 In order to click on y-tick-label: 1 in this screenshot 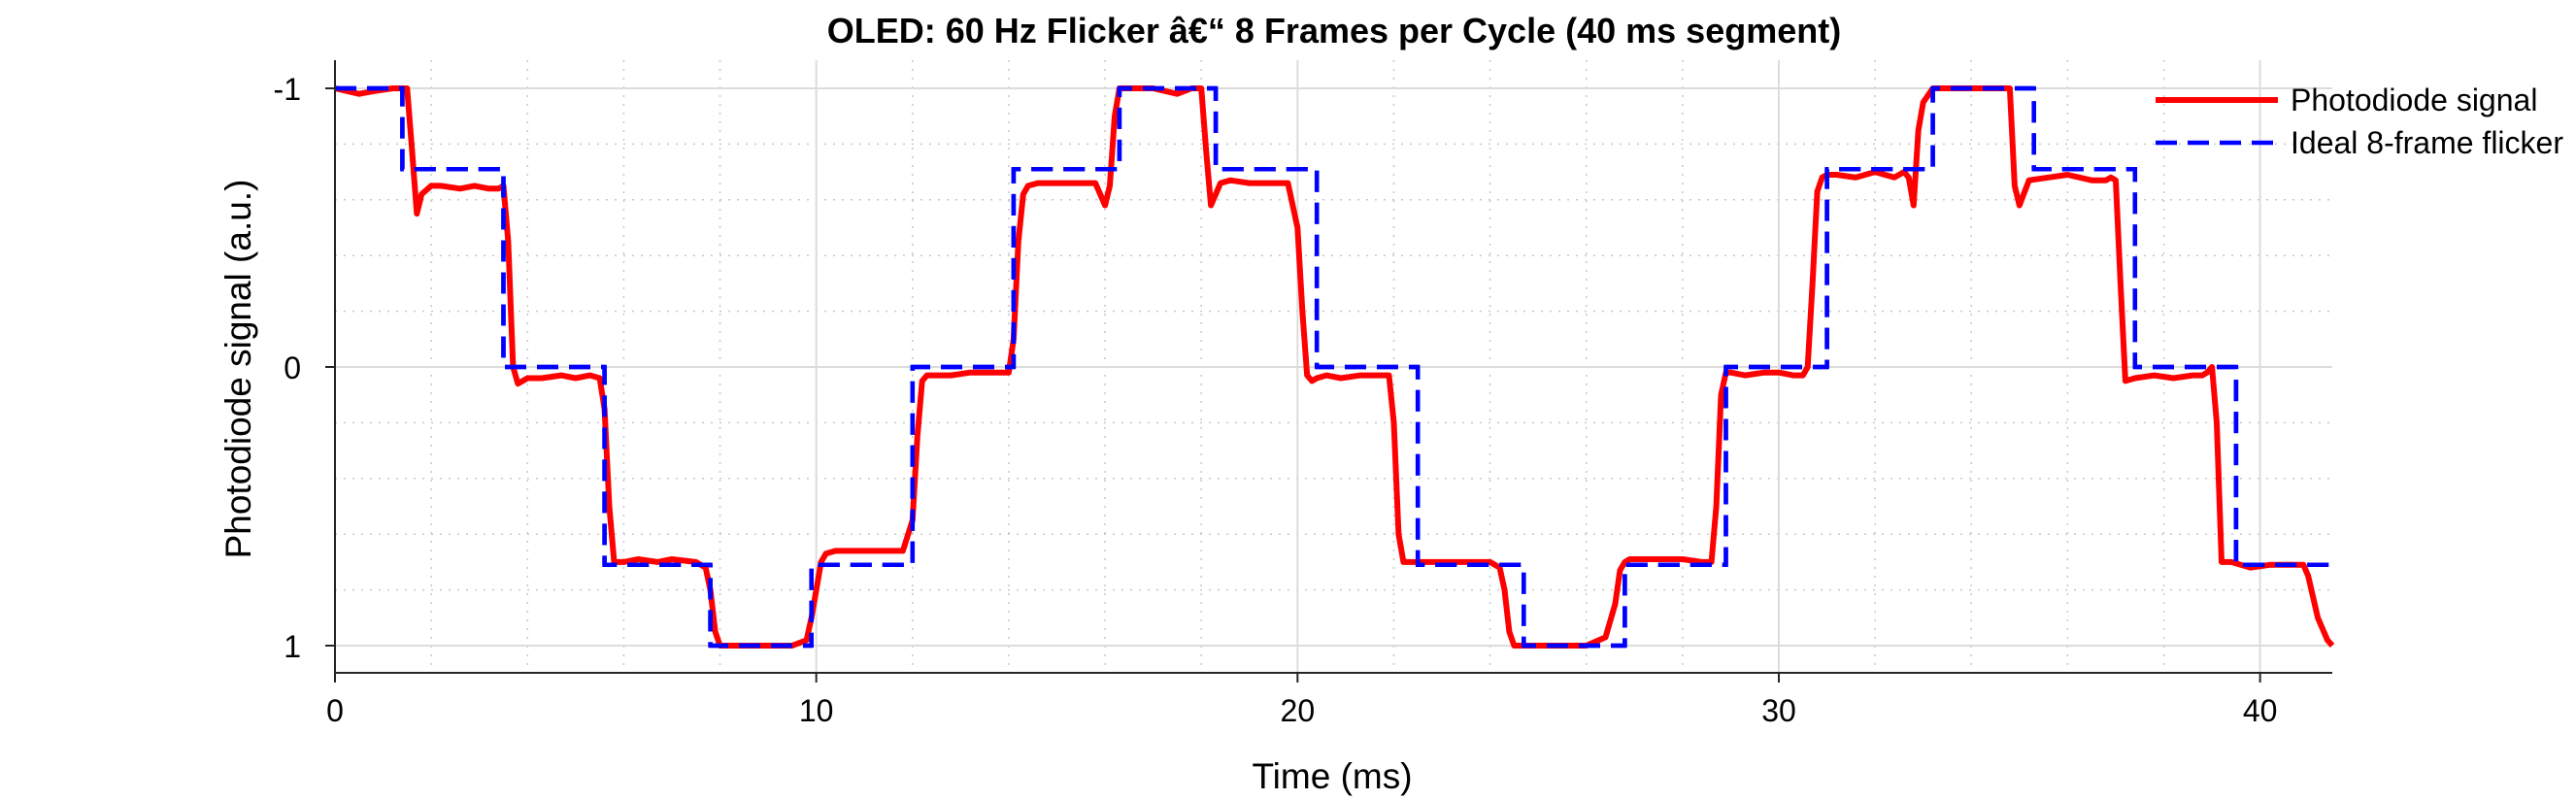, I will do `click(292, 646)`.